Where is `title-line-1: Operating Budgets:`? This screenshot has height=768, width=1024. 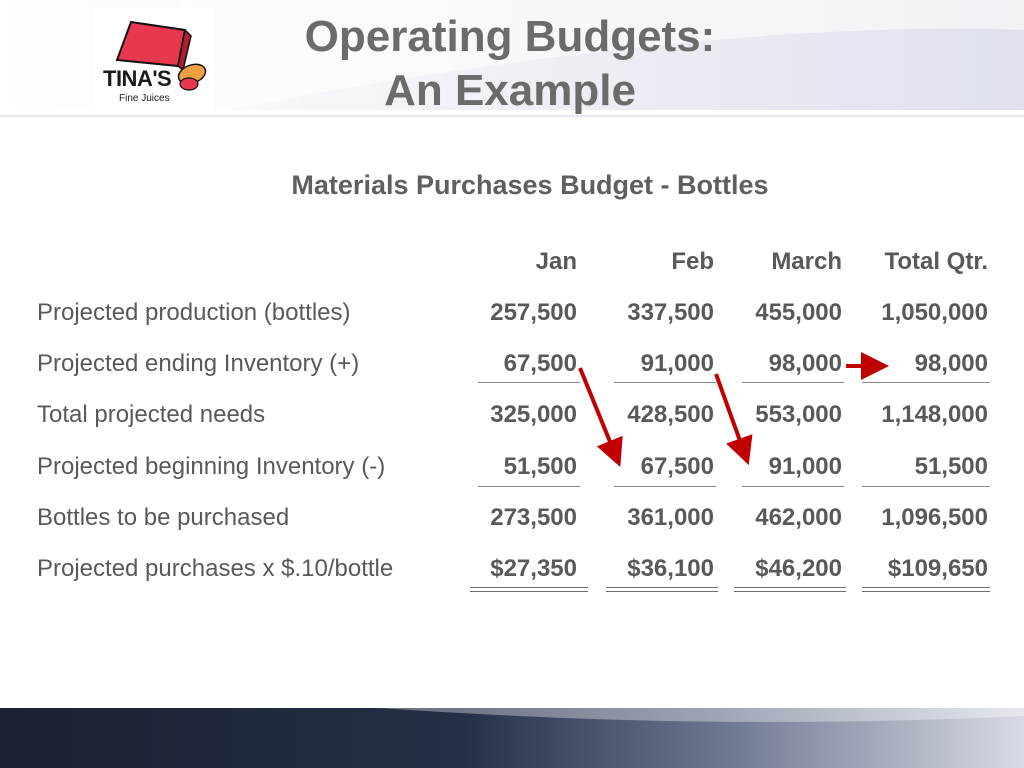
title-line-1: Operating Budgets: is located at coordinates (510, 36).